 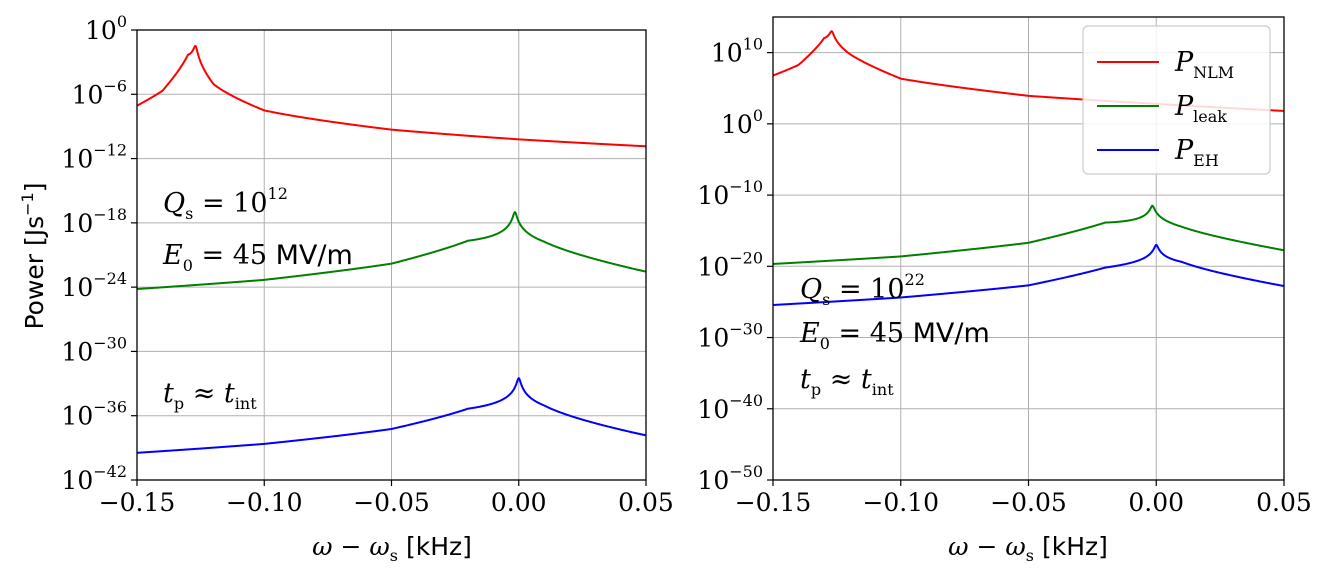 I want to click on left-x-tick-label: 0.05, so click(x=646, y=502).